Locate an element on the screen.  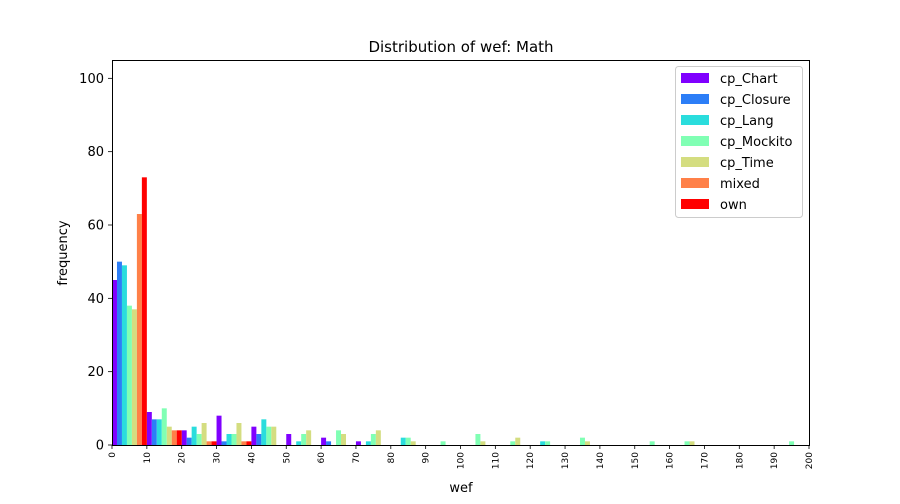
x-tick-label: 20 is located at coordinates (183, 458).